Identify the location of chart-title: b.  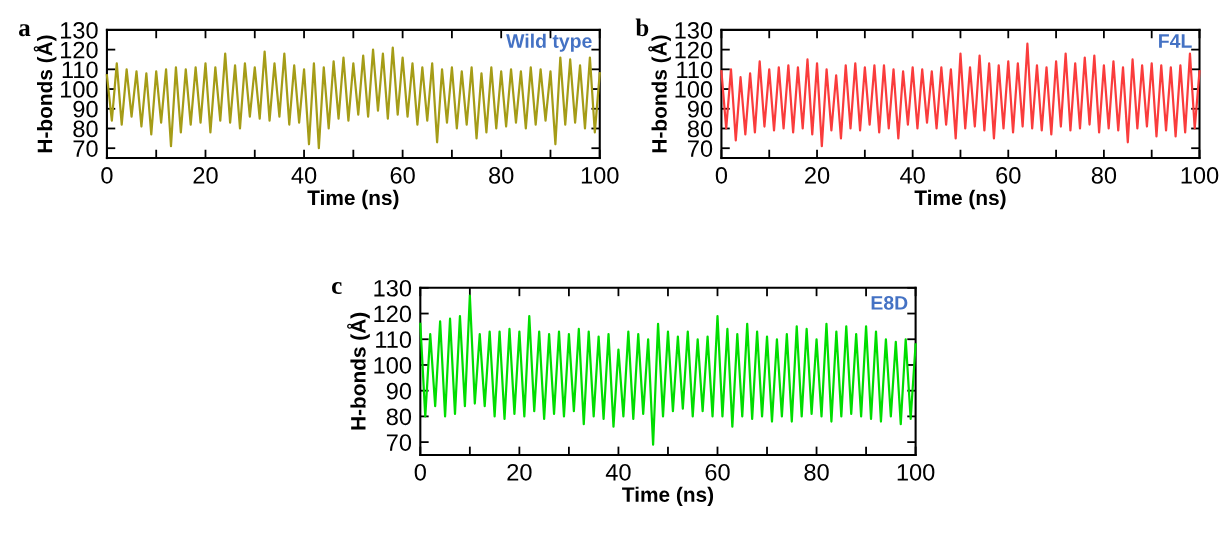
(642, 27).